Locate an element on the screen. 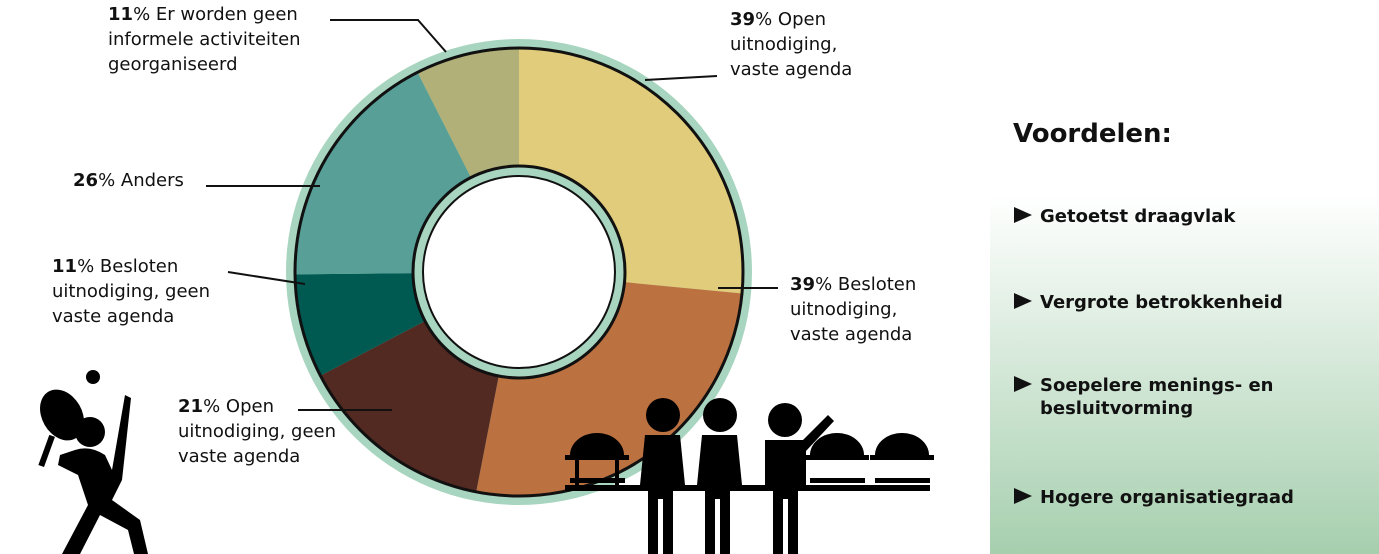  donut-hole is located at coordinates (519, 272).